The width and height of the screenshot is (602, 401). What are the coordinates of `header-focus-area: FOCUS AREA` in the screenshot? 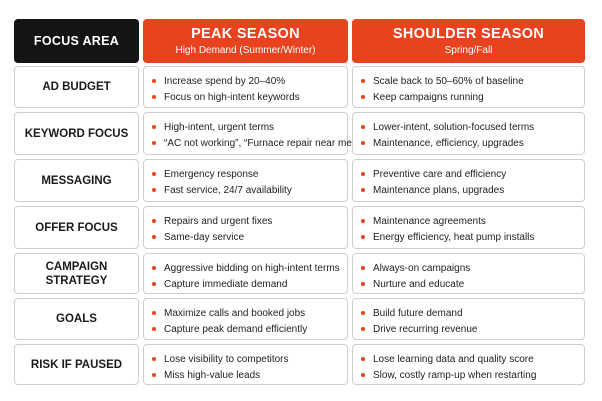 It's located at (76, 41).